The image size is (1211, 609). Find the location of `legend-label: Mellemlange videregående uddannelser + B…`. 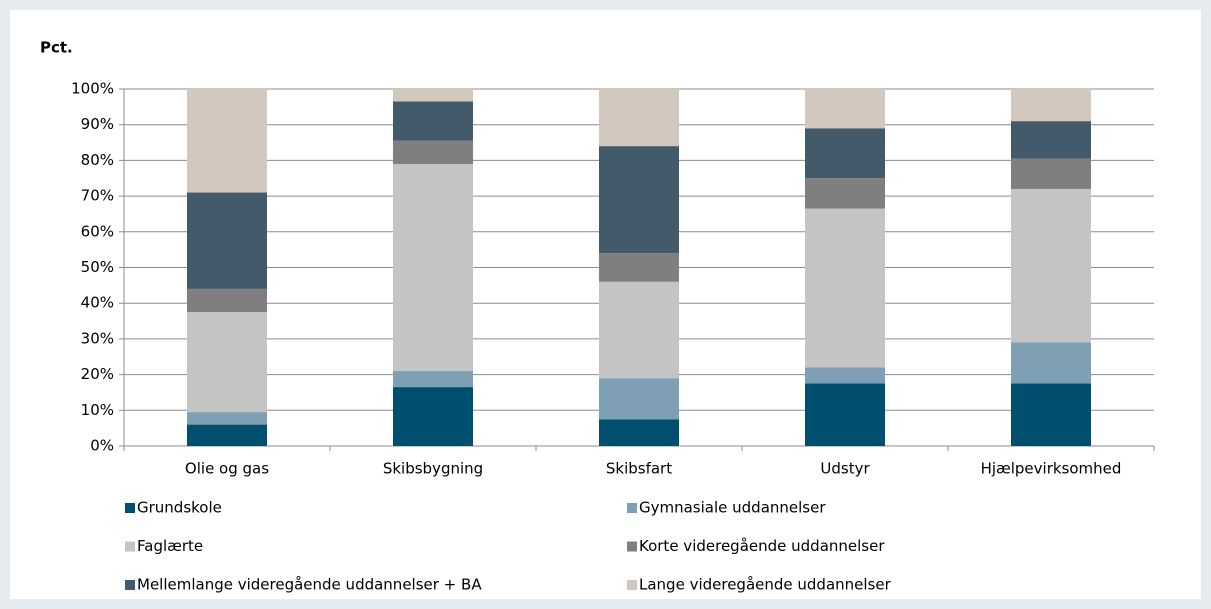

legend-label: Mellemlange videregående uddannelser + B… is located at coordinates (309, 585).